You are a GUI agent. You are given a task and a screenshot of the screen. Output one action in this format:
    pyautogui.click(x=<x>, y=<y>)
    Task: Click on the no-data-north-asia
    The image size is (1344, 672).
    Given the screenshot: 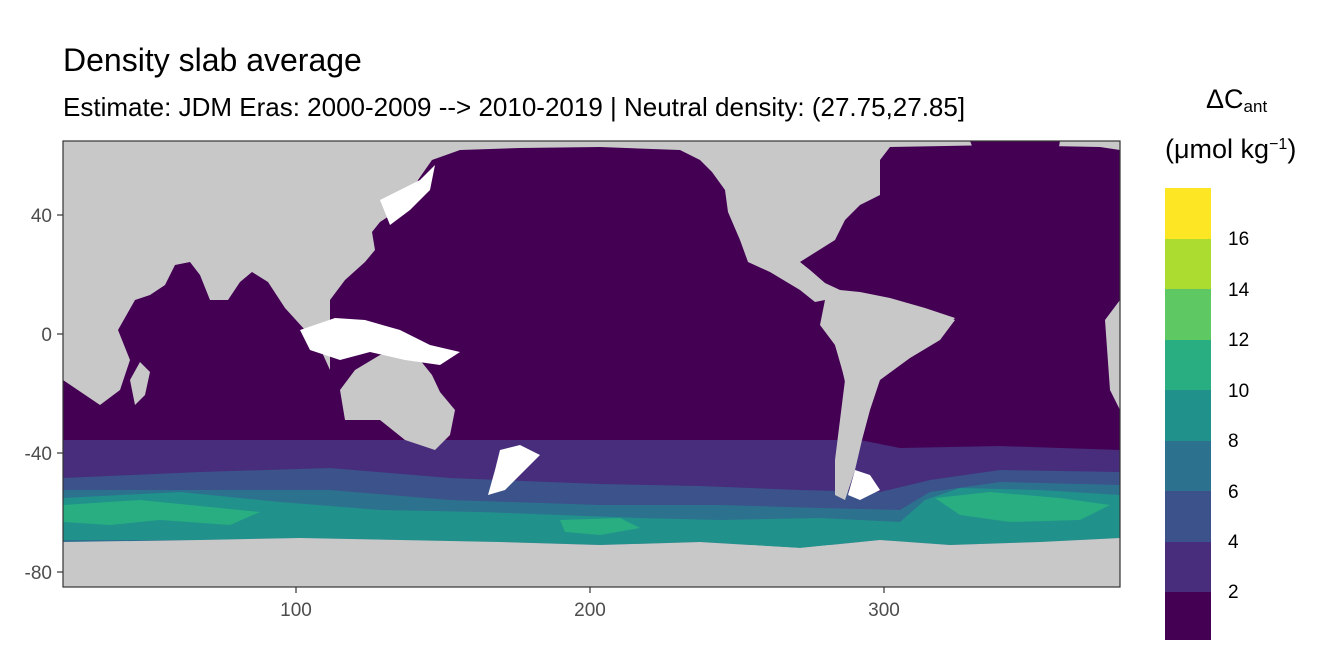 What is the action you would take?
    pyautogui.click(x=407, y=195)
    